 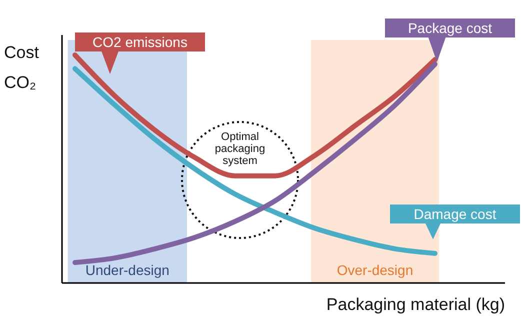 What do you see at coordinates (455, 222) in the screenshot?
I see `callout-label: Damage cost` at bounding box center [455, 222].